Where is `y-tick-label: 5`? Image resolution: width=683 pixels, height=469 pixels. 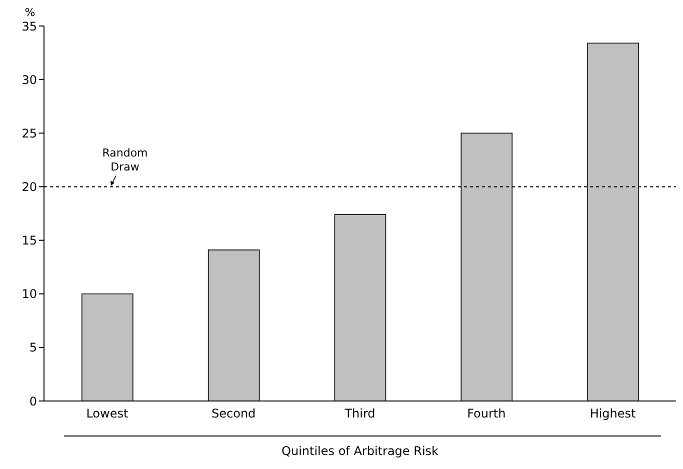 y-tick-label: 5 is located at coordinates (33, 347).